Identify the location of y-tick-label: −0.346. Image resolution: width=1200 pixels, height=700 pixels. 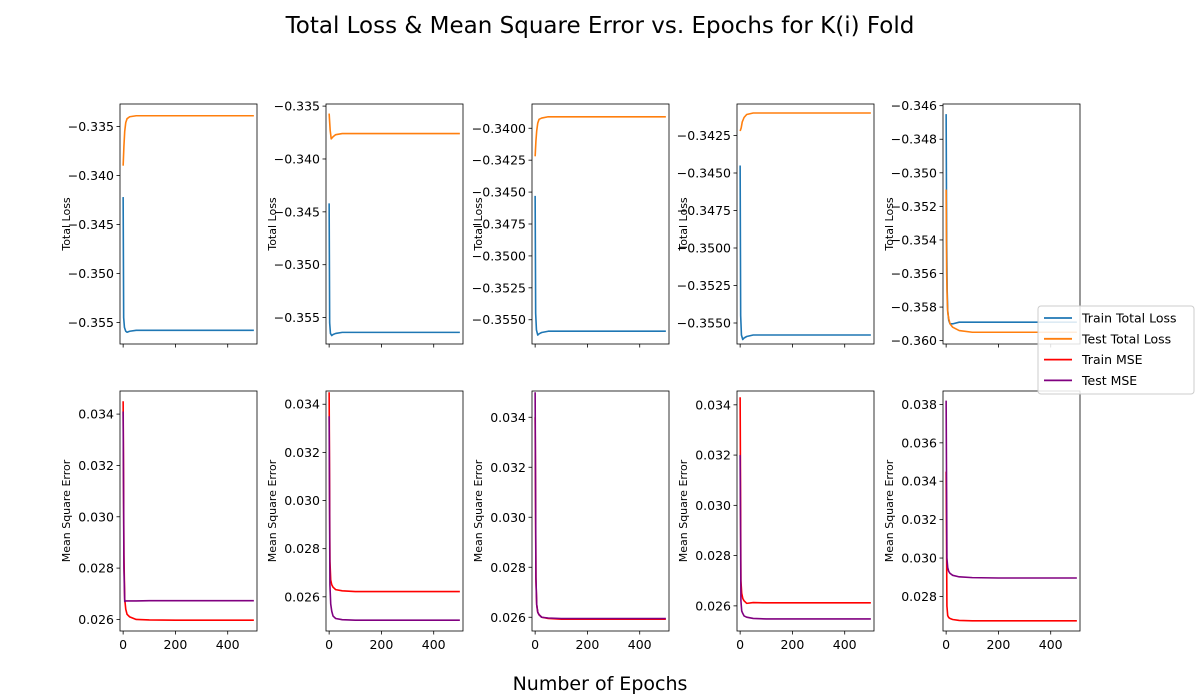
(914, 105).